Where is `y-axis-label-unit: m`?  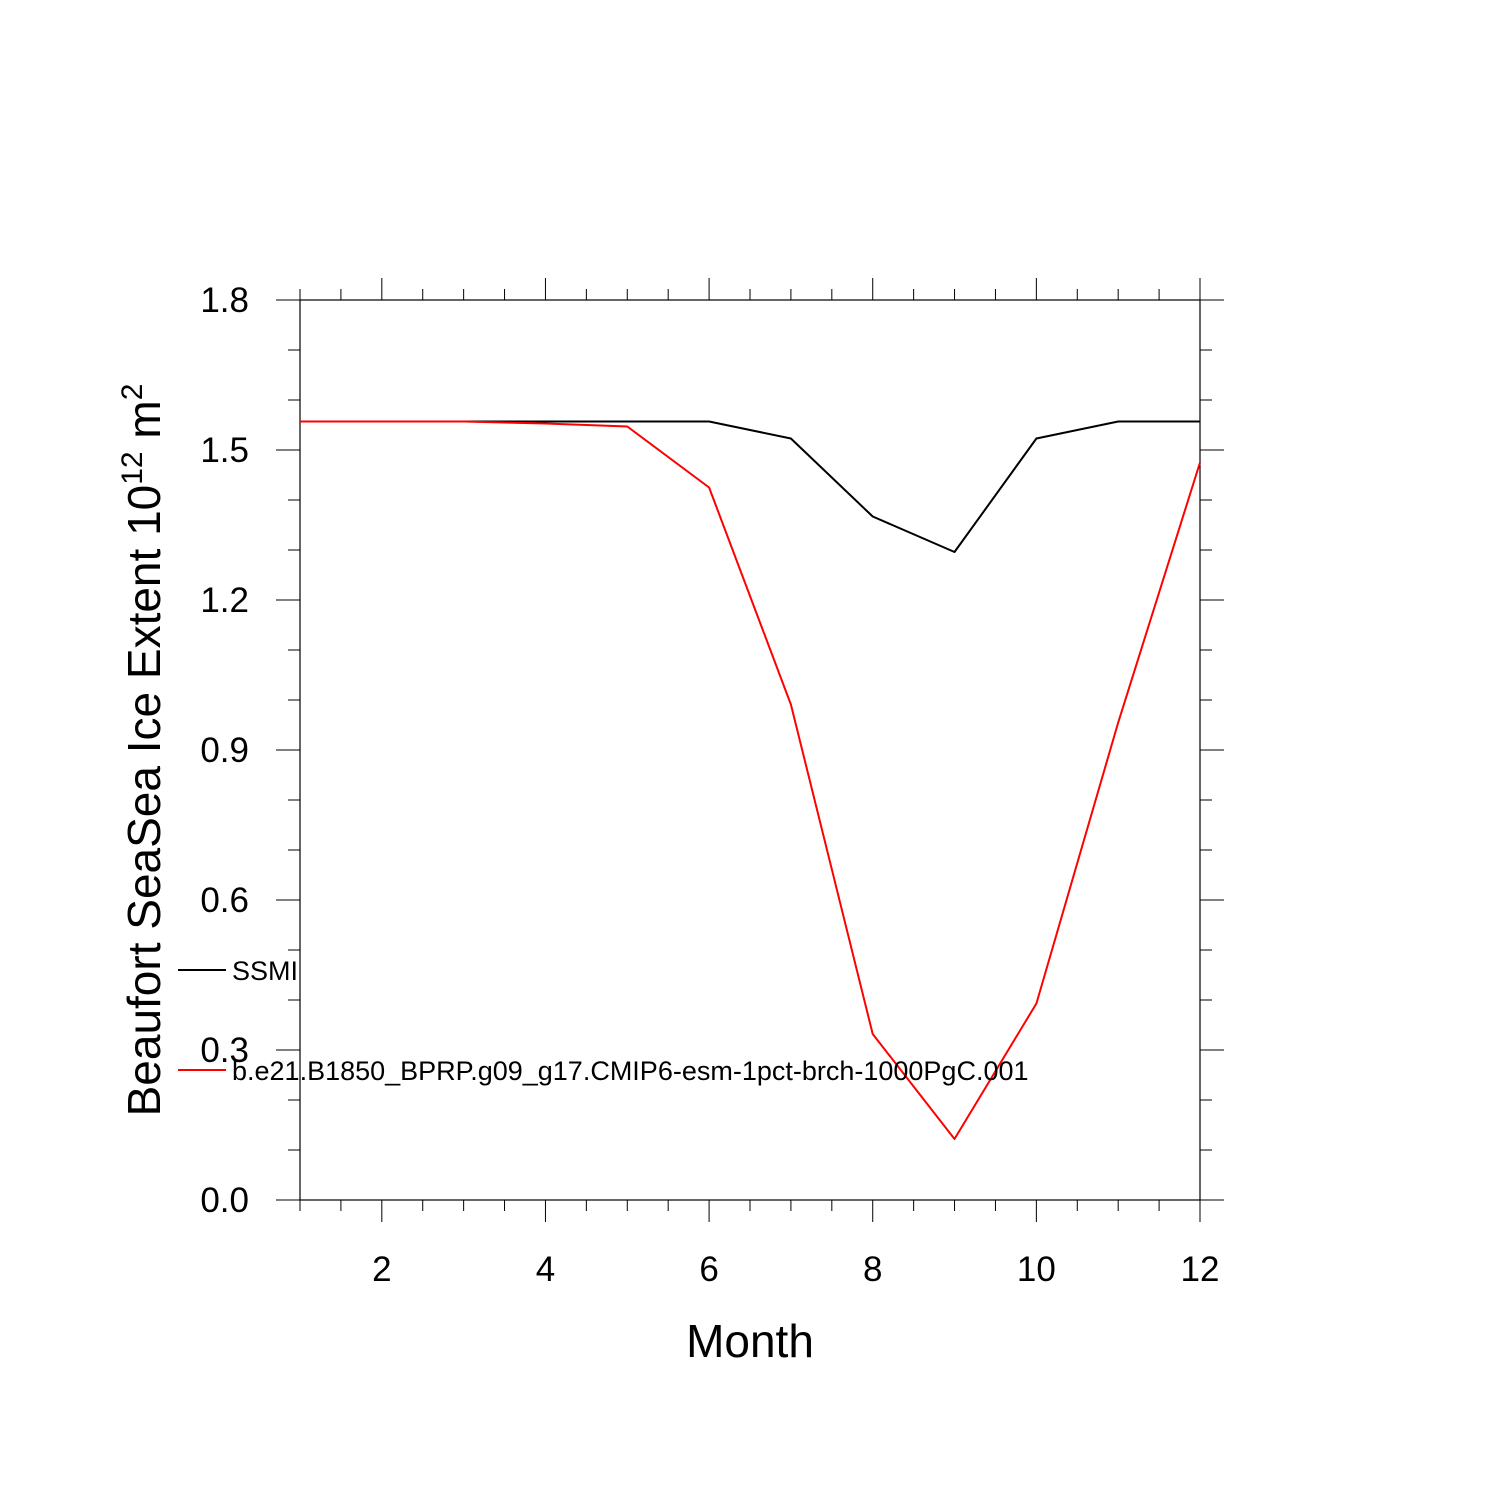
y-axis-label-unit: m is located at coordinates (144, 425).